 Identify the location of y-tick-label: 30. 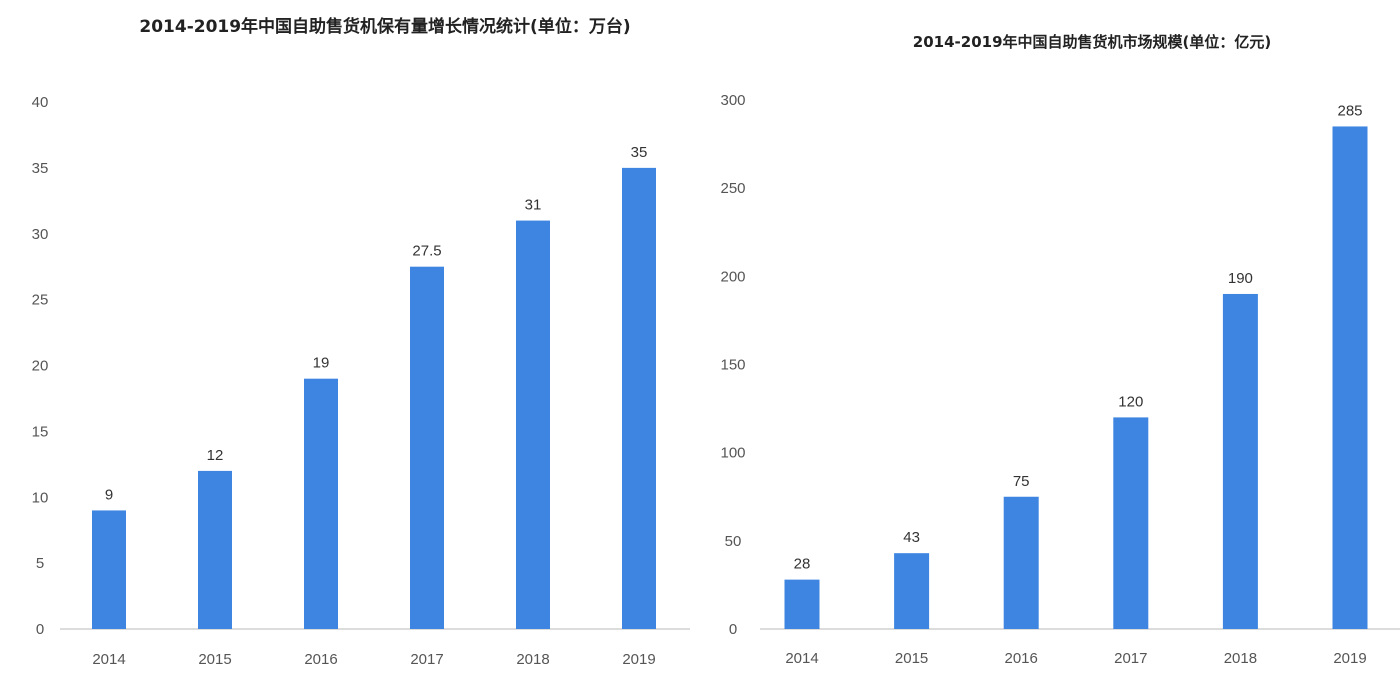
(40, 234).